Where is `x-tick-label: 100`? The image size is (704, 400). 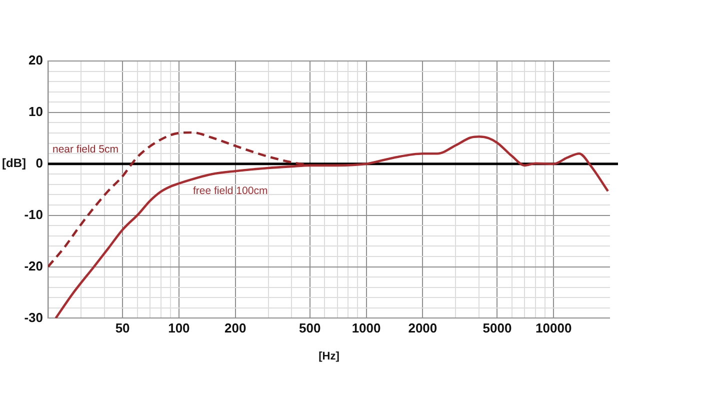
x-tick-label: 100 is located at coordinates (179, 328).